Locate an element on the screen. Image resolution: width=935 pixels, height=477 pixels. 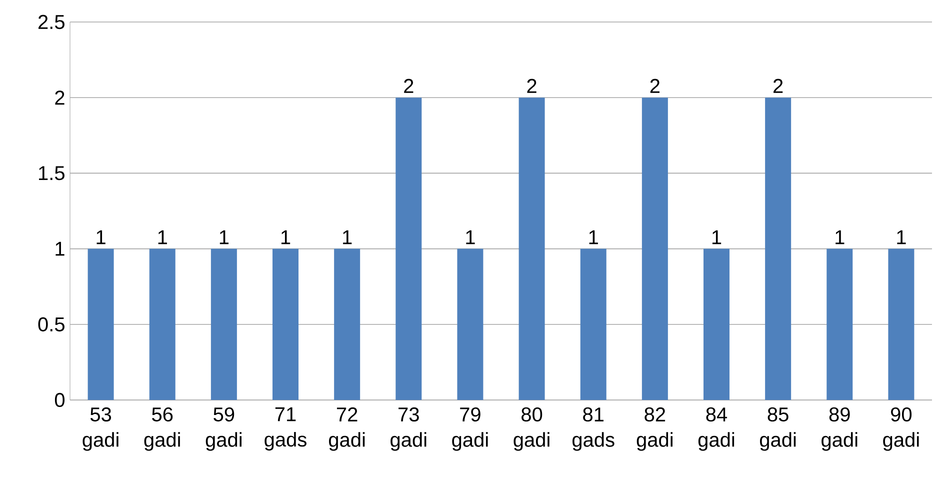
y-tick-label: 1.5 is located at coordinates (51, 173).